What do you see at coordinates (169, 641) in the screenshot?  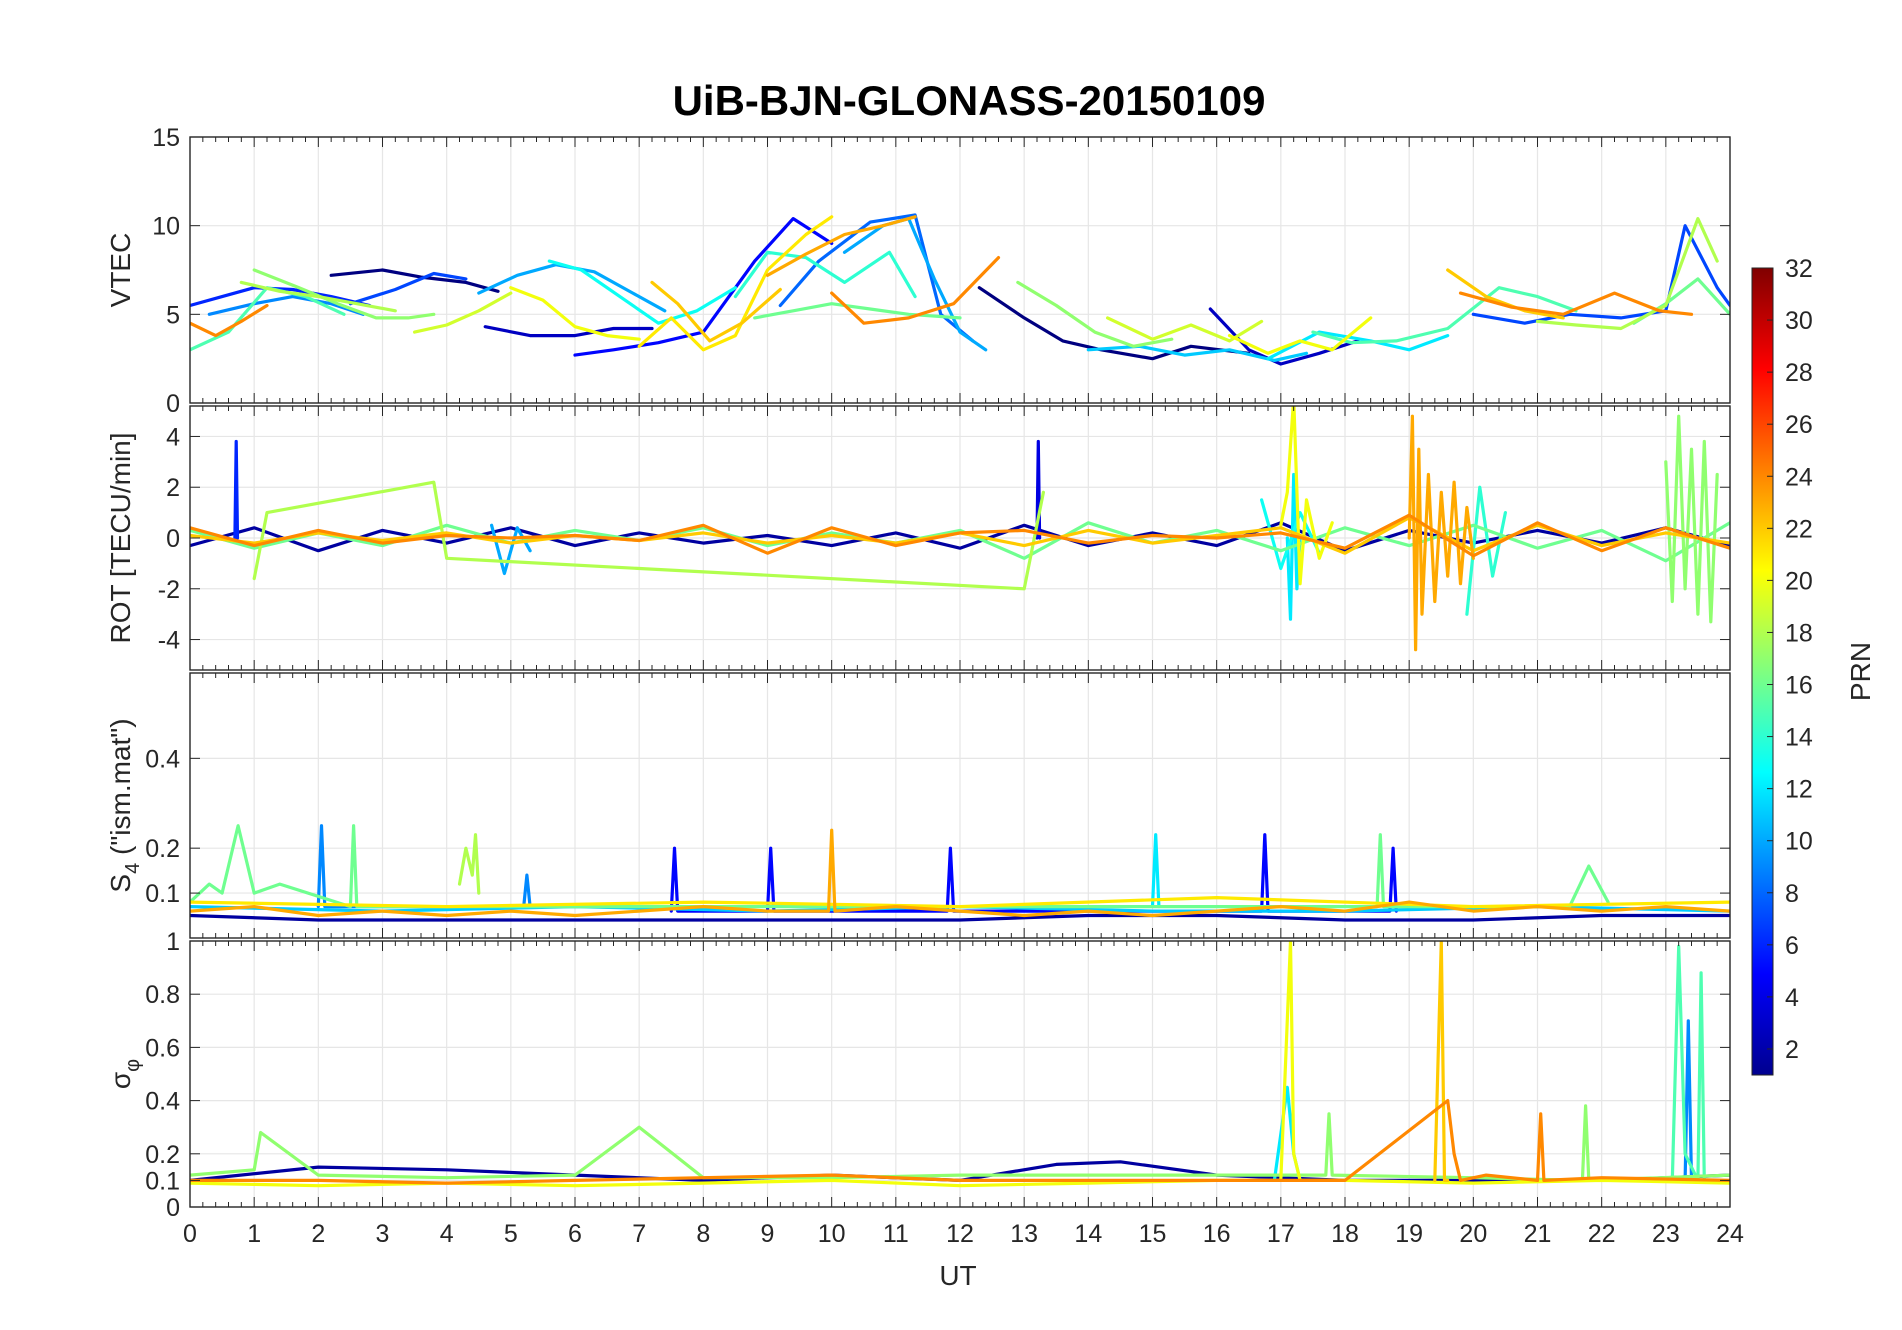 I see `y-tick-label: -4` at bounding box center [169, 641].